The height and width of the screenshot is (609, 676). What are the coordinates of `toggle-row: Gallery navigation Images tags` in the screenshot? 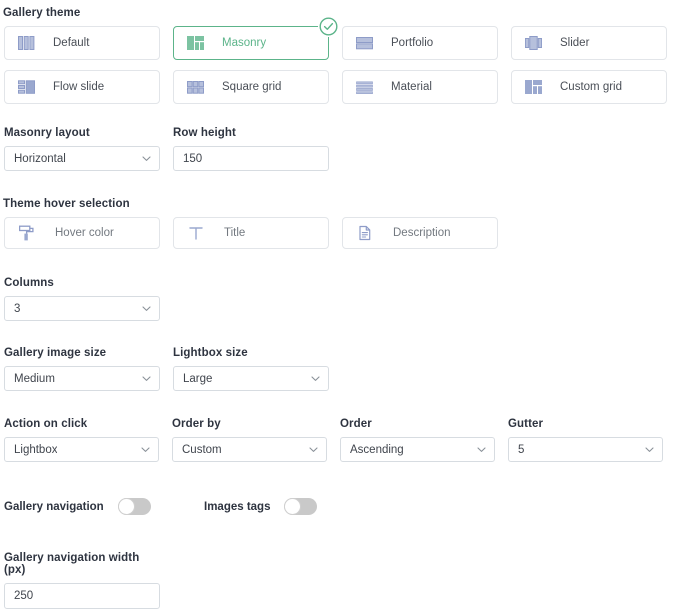 It's located at (340, 506).